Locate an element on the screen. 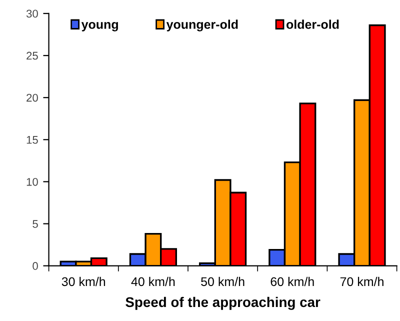 The width and height of the screenshot is (400, 321). y-tick-label: 25 is located at coordinates (32, 56).